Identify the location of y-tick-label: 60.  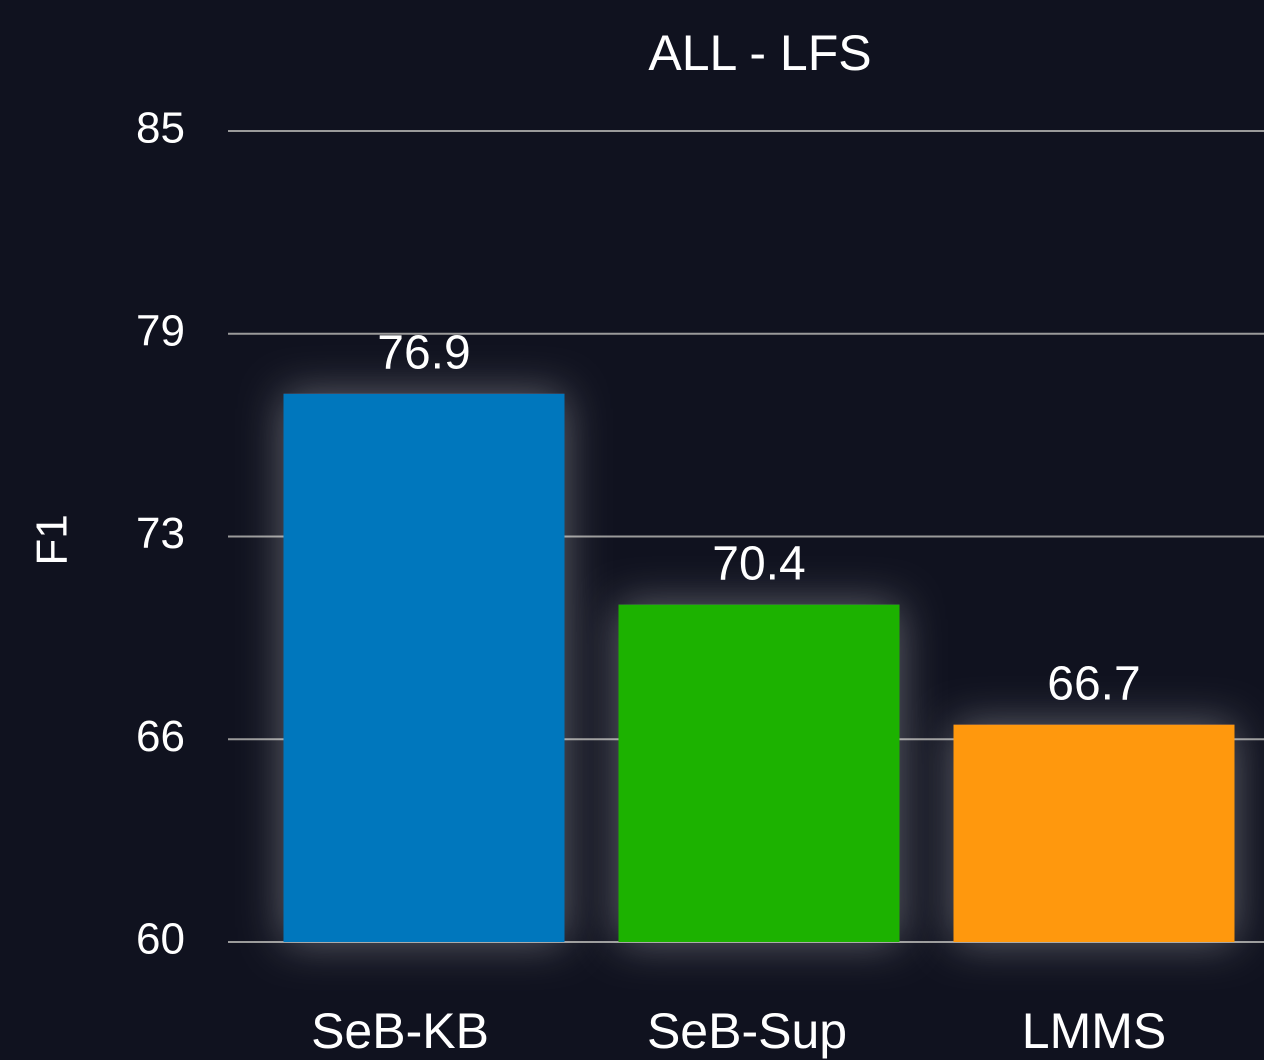
(160, 939).